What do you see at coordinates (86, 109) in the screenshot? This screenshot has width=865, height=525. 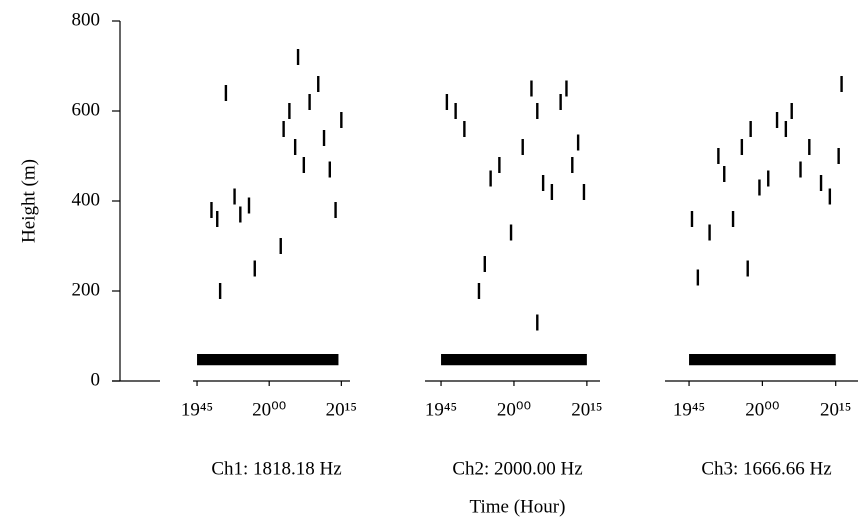 I see `y-tick-label: 600` at bounding box center [86, 109].